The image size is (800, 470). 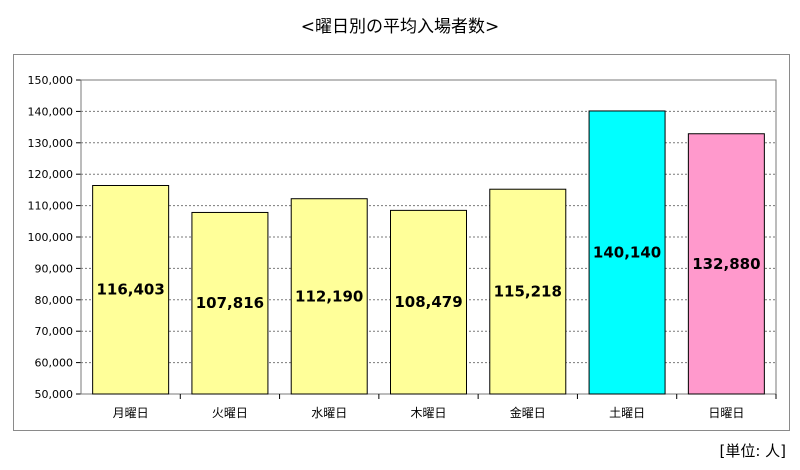 I want to click on unit-note: [単位: 人], so click(x=752, y=451).